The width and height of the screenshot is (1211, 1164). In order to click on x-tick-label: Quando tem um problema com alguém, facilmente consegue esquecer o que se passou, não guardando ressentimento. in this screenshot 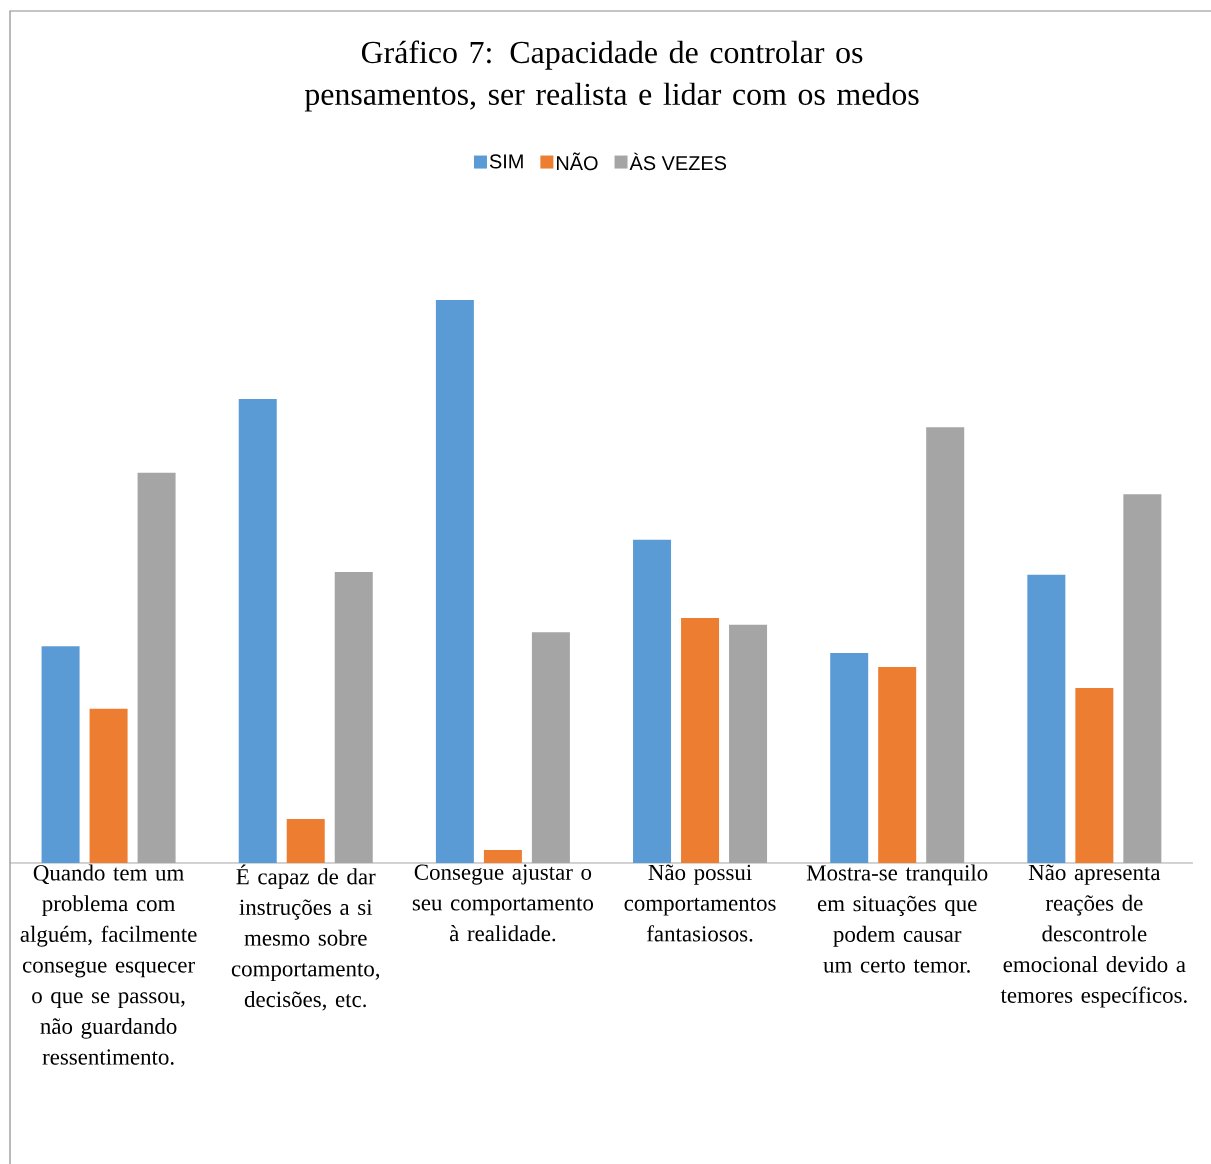, I will do `click(108, 964)`.